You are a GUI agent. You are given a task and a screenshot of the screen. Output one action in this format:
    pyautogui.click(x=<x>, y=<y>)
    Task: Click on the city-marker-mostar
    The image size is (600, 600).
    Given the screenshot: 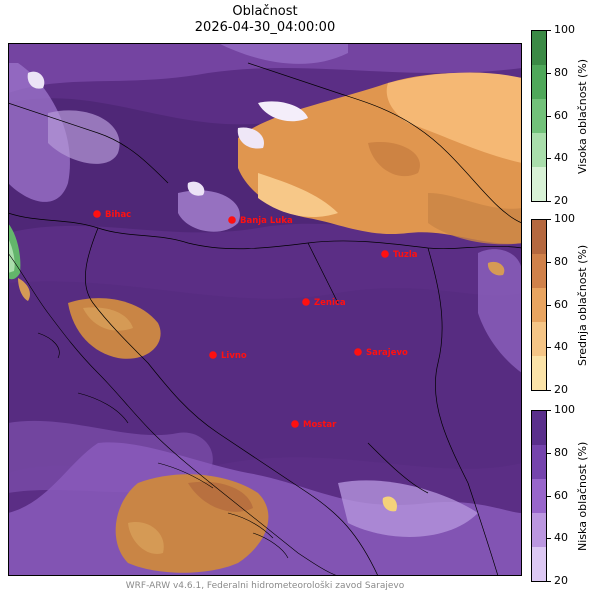 What is the action you would take?
    pyautogui.click(x=295, y=424)
    